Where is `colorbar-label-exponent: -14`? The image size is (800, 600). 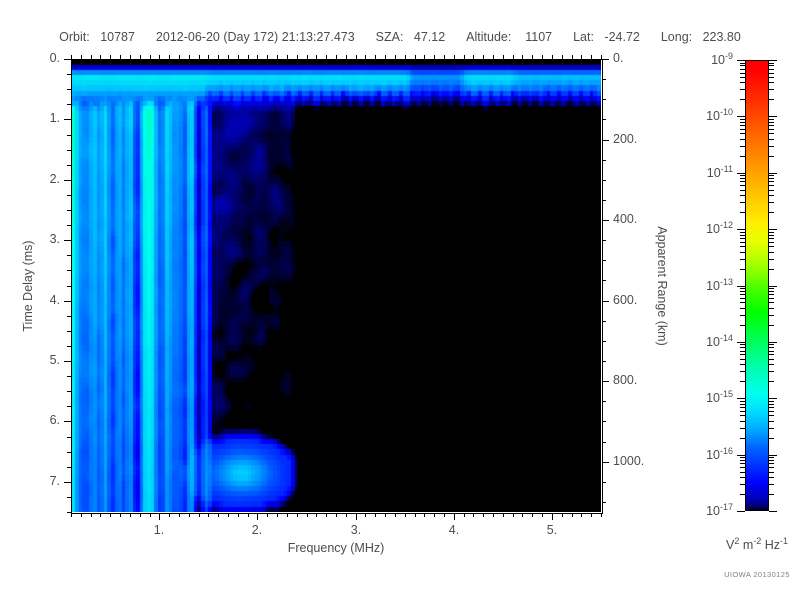
colorbar-label-exponent: -14 is located at coordinates (726, 338).